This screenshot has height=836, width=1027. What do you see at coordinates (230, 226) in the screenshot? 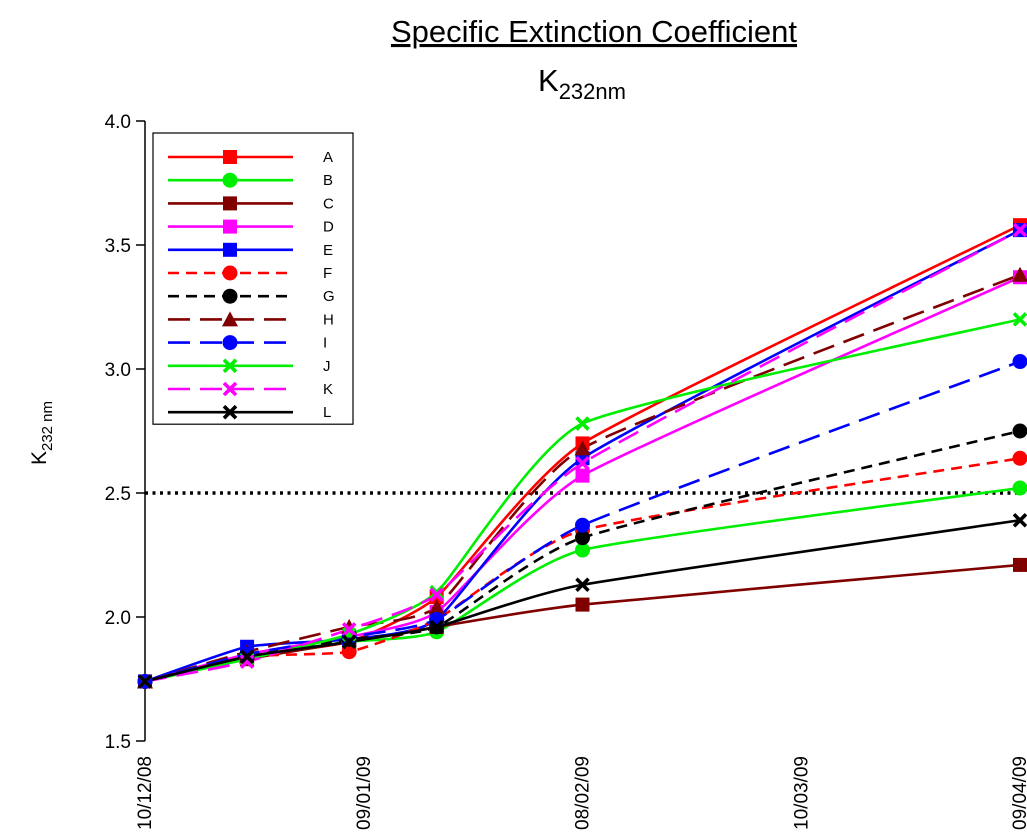
I see `legend-marker-d` at bounding box center [230, 226].